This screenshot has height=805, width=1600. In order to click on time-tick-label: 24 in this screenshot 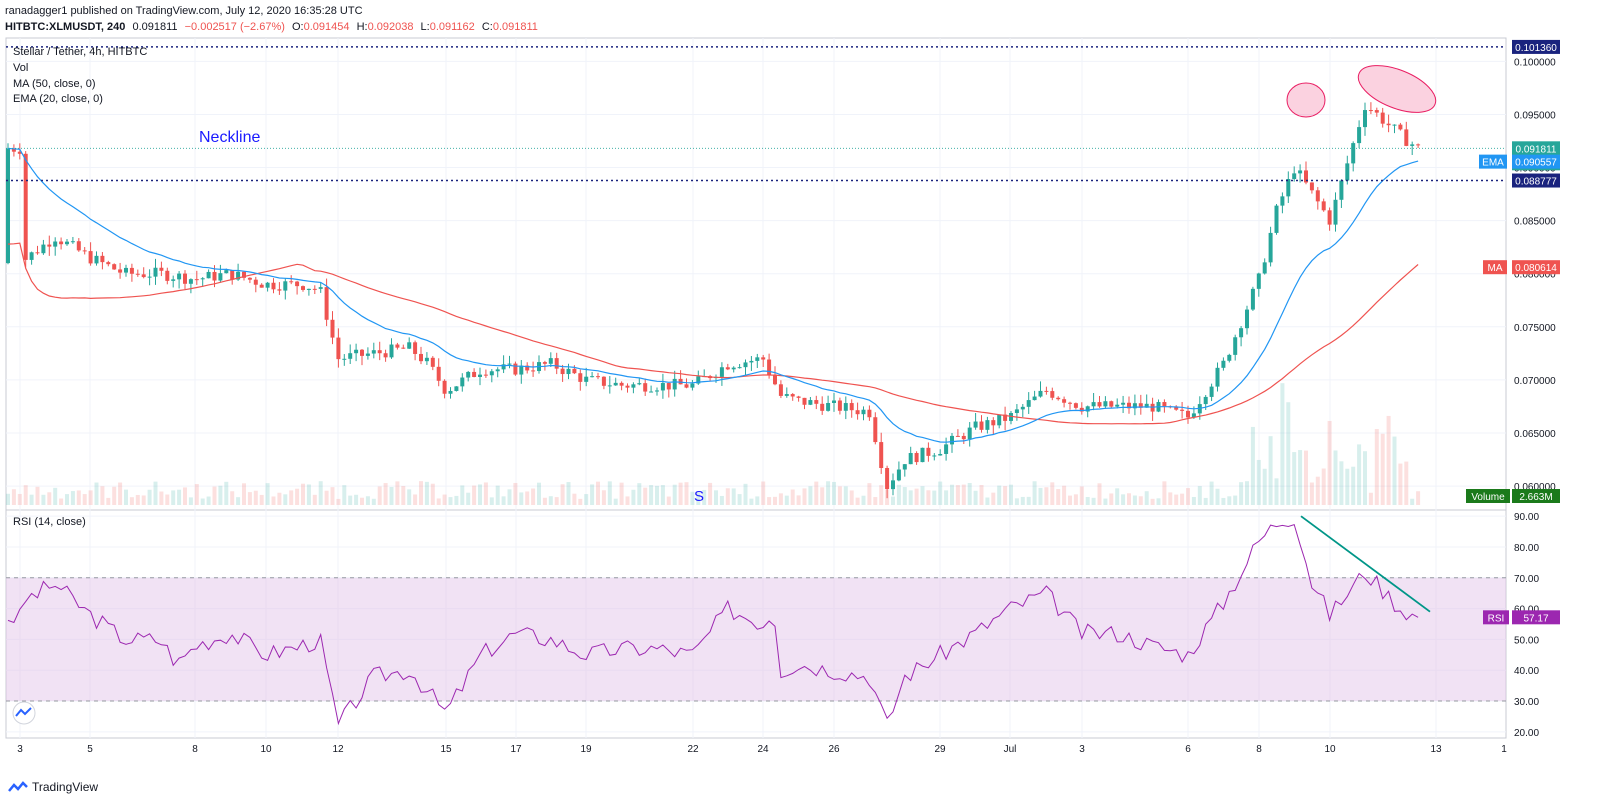, I will do `click(763, 749)`.